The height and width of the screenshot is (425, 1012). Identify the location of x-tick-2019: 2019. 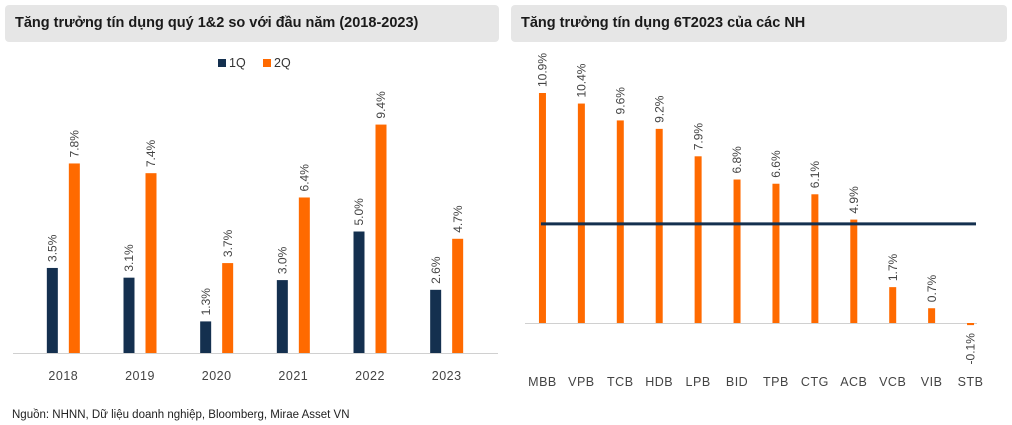
(140, 376).